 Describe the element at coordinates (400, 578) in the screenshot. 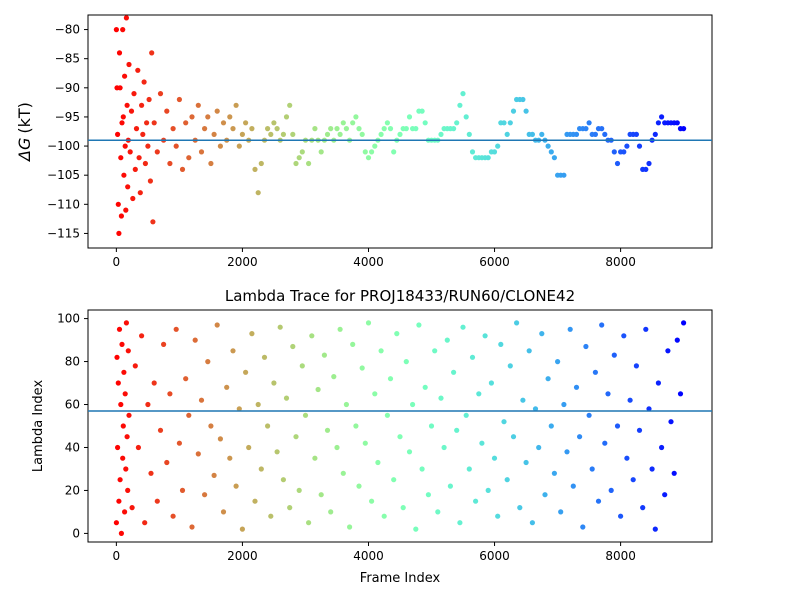

I see `lambda-x-axis-label: Frame Index` at that location.